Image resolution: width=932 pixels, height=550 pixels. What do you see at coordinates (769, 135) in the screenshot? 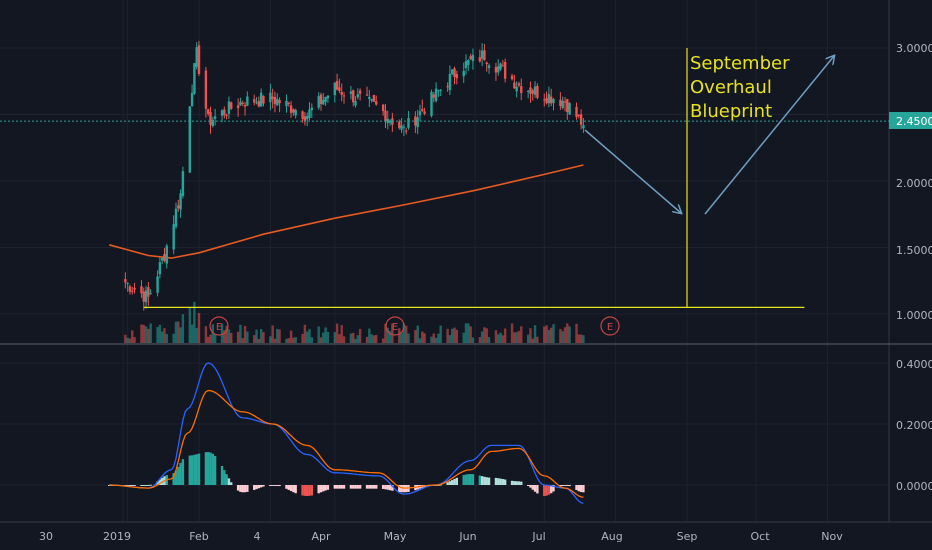
I see `up-arrow` at bounding box center [769, 135].